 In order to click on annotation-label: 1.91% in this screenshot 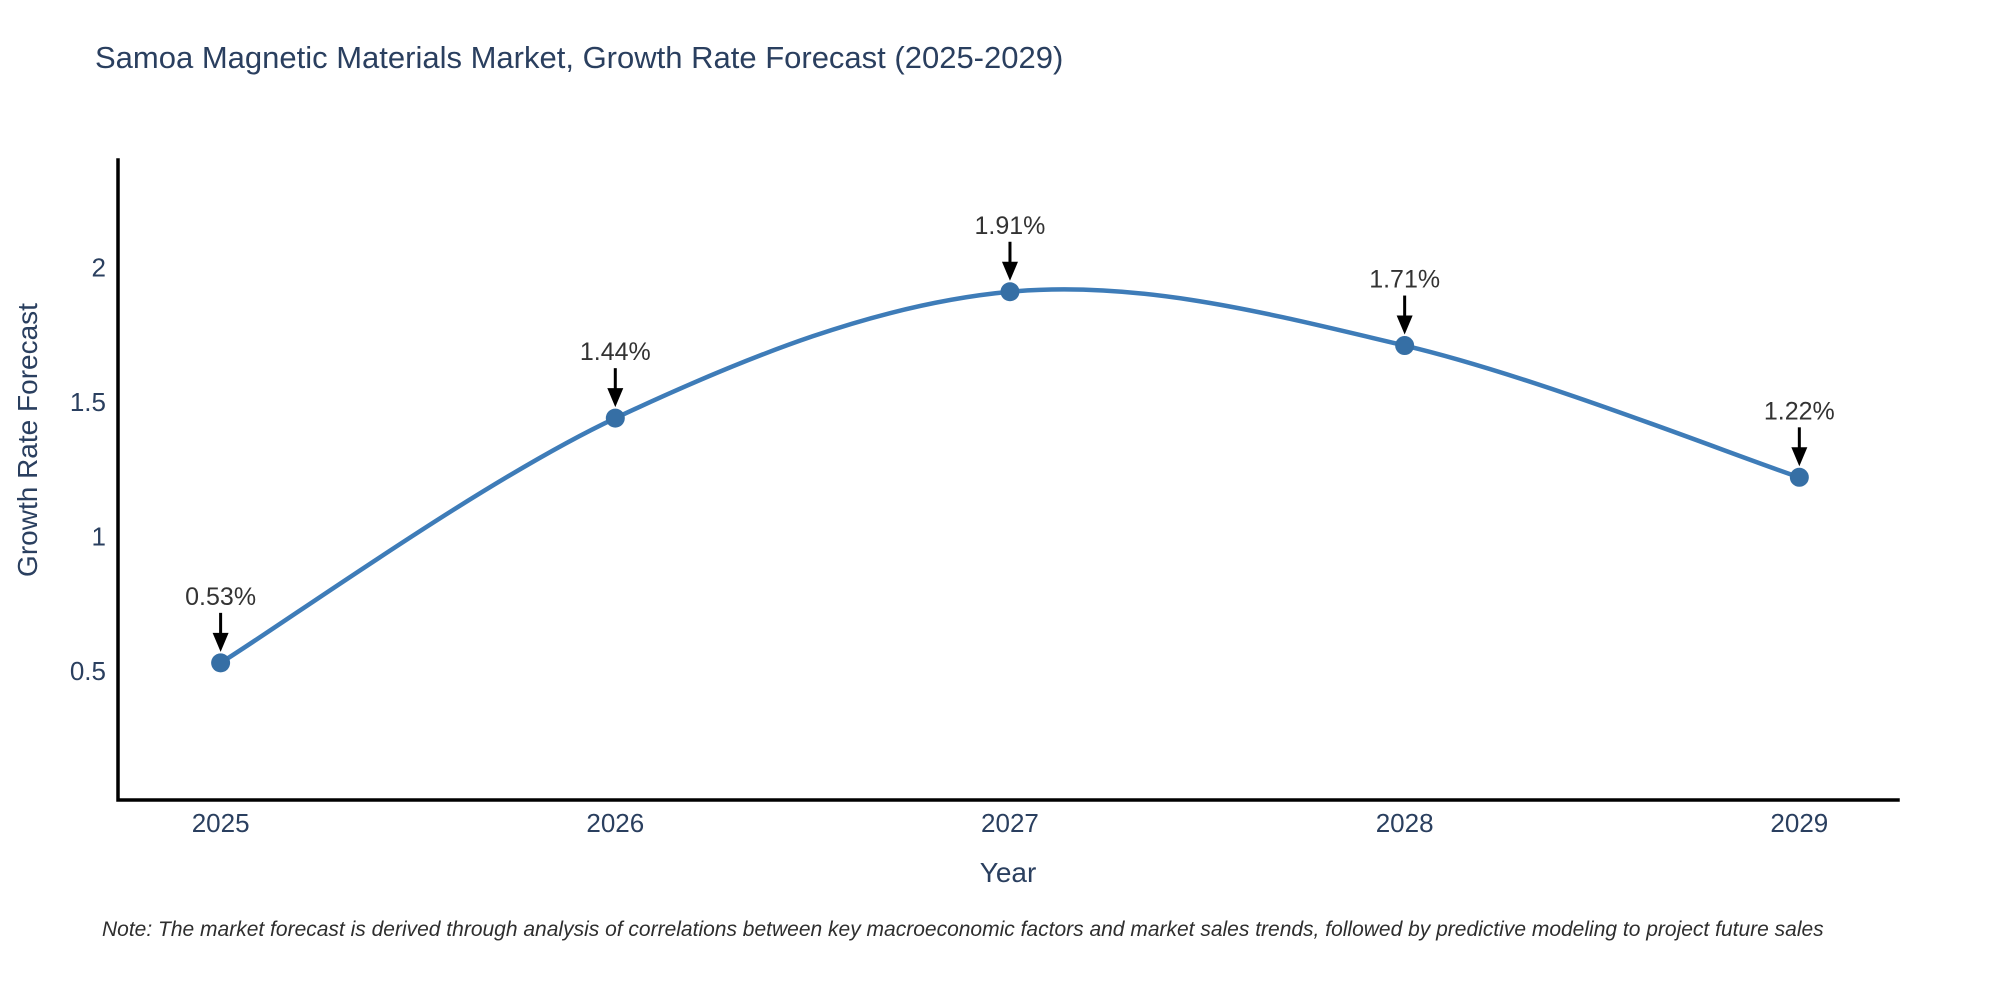, I will do `click(1010, 226)`.